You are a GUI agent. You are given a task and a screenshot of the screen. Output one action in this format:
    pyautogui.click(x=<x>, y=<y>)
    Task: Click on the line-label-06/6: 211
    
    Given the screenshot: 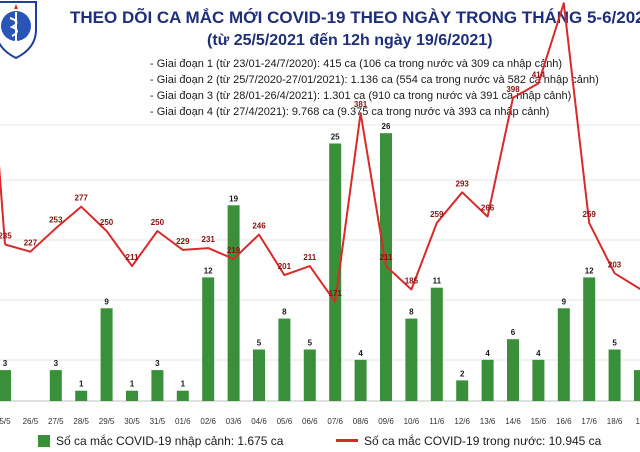 What is the action you would take?
    pyautogui.click(x=309, y=257)
    